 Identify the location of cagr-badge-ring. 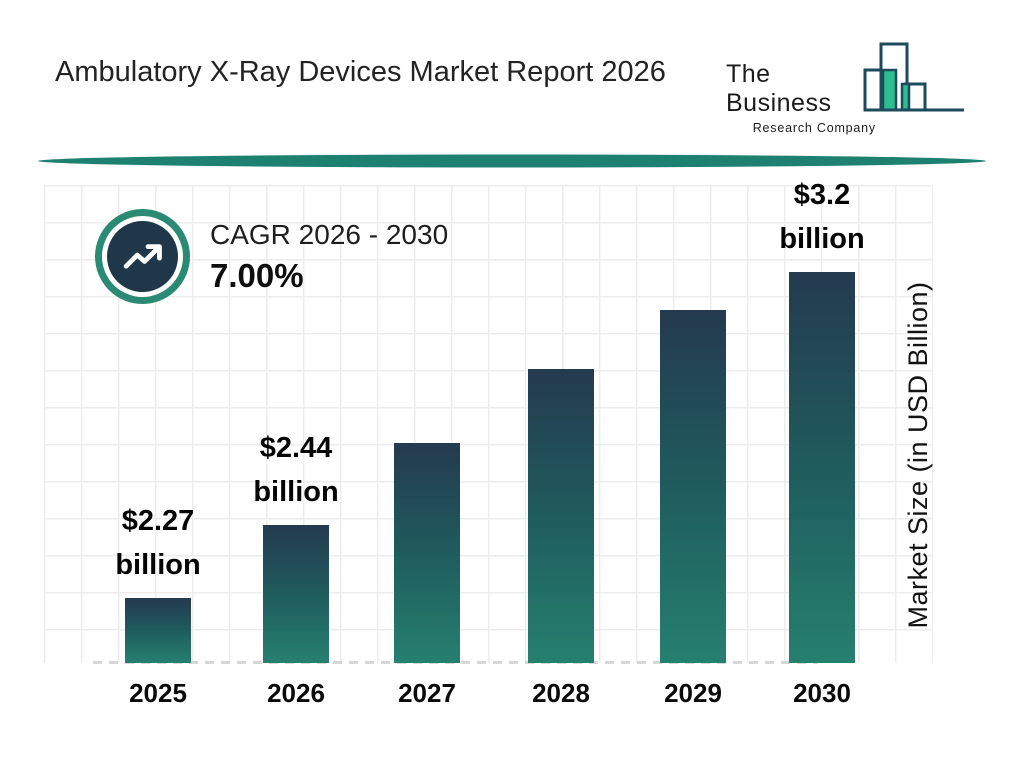
(142, 256).